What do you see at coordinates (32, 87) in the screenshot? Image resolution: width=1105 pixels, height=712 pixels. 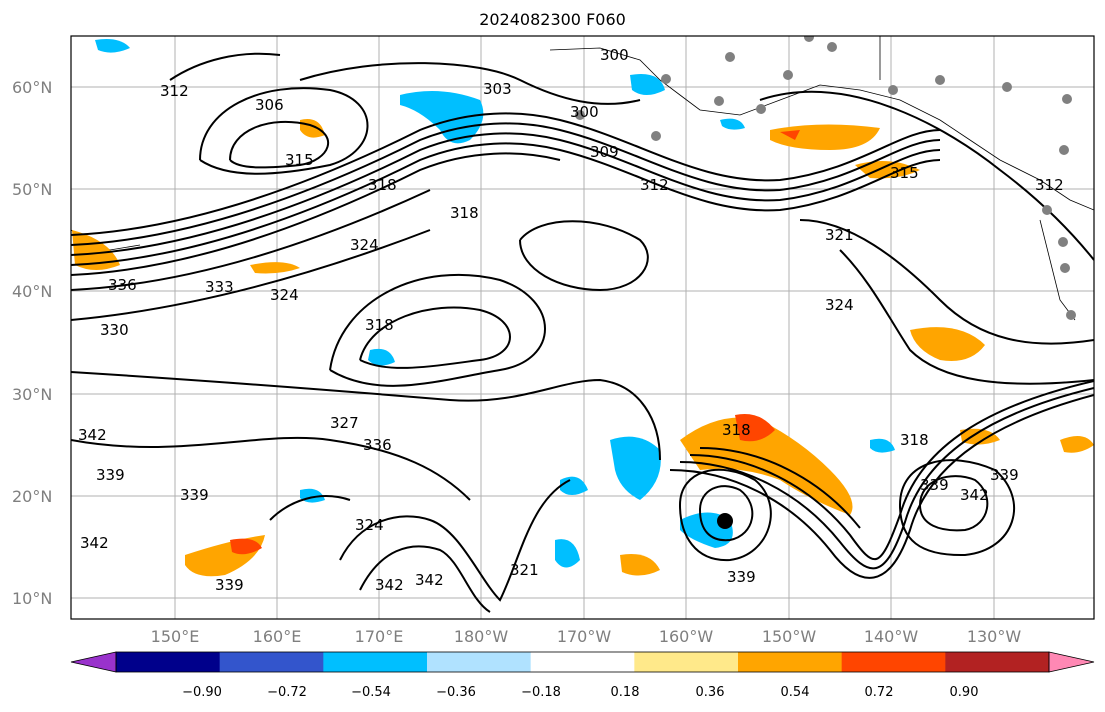 I see `lat-label-60n: 60°N` at bounding box center [32, 87].